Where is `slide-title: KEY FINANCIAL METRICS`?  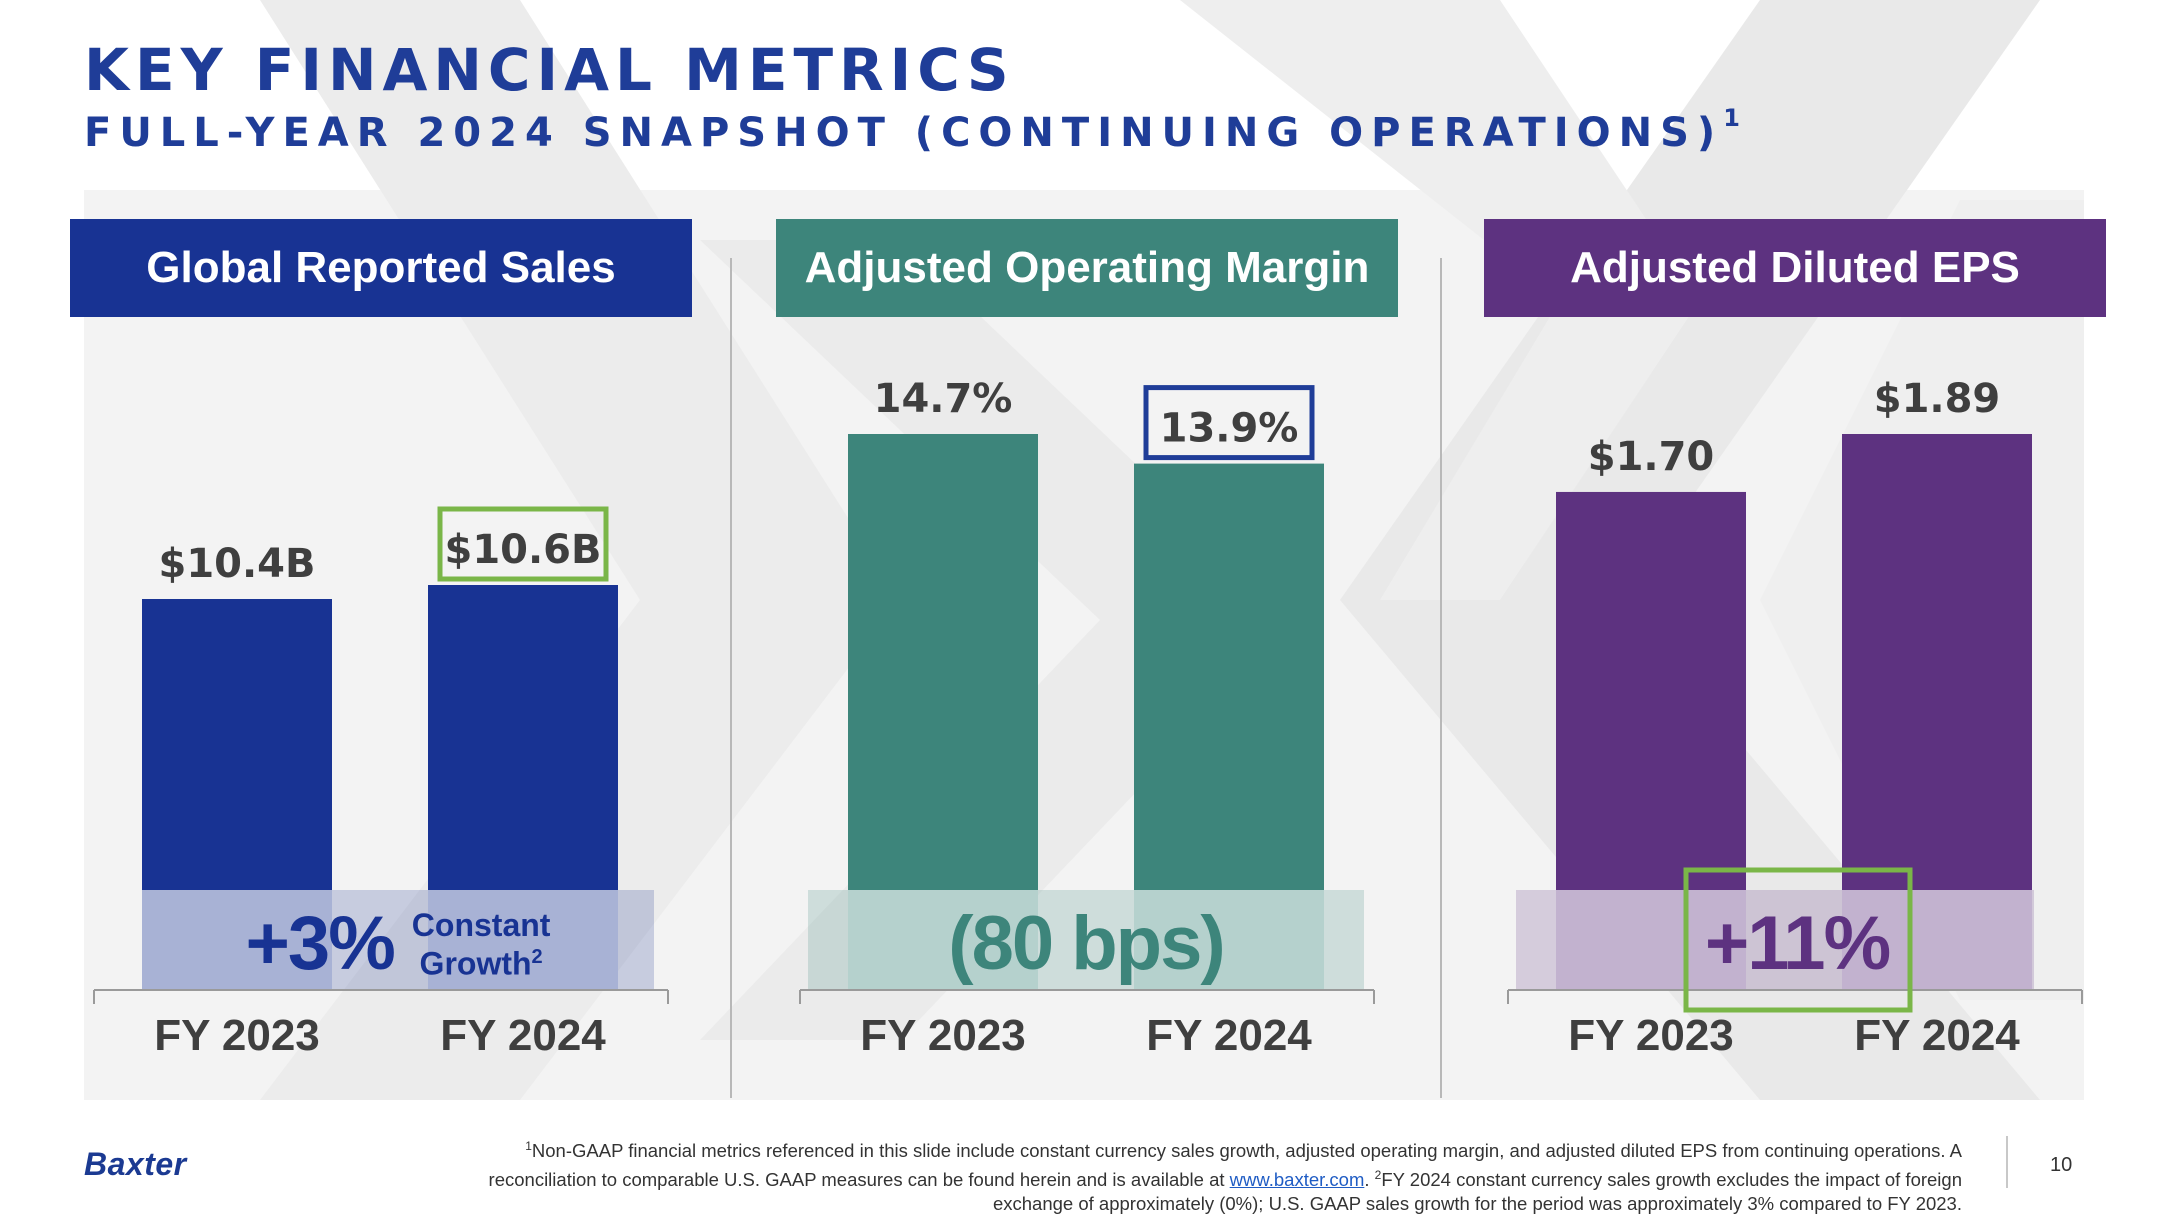 slide-title: KEY FINANCIAL METRICS is located at coordinates (549, 70).